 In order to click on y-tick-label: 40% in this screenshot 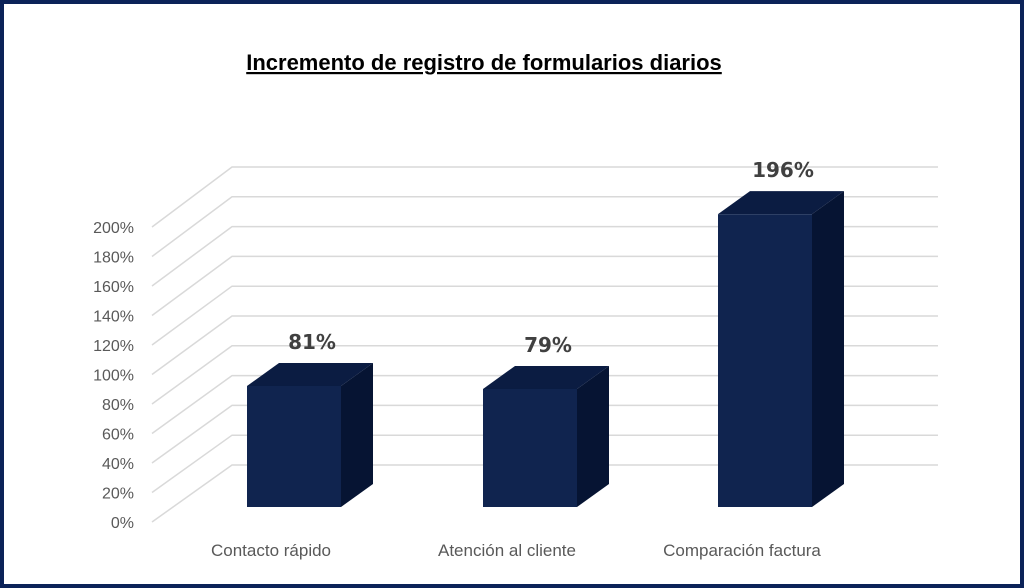, I will do `click(118, 464)`.